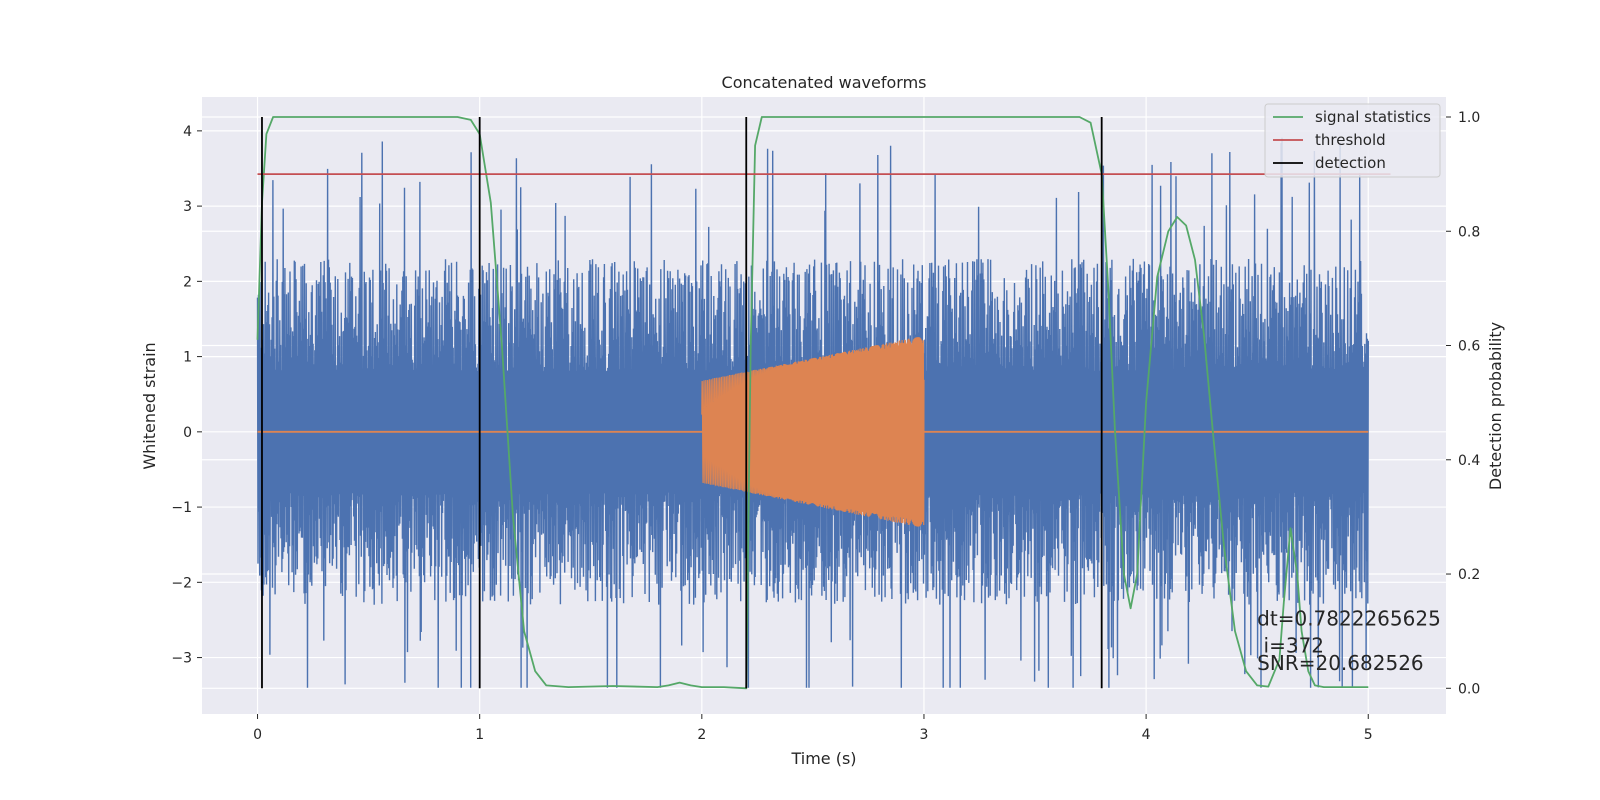 Image resolution: width=1600 pixels, height=800 pixels. I want to click on y-left-tick-label: 2, so click(187, 282).